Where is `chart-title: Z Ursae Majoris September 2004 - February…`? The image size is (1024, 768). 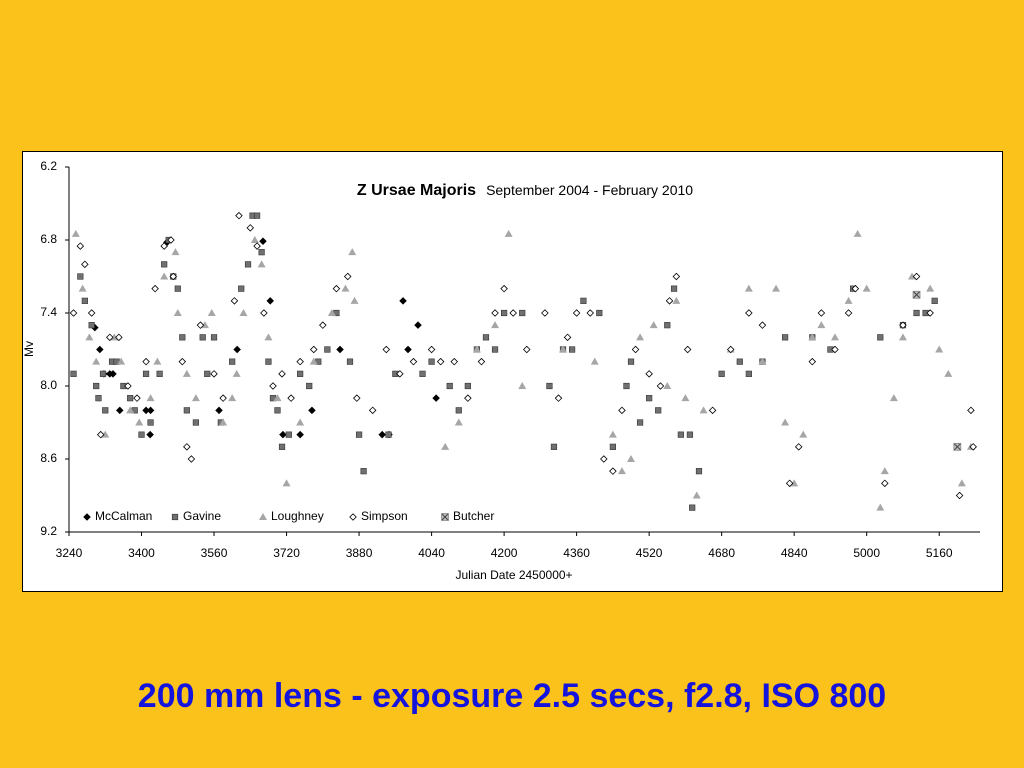
chart-title: Z Ursae Majoris September 2004 - February… is located at coordinates (525, 191).